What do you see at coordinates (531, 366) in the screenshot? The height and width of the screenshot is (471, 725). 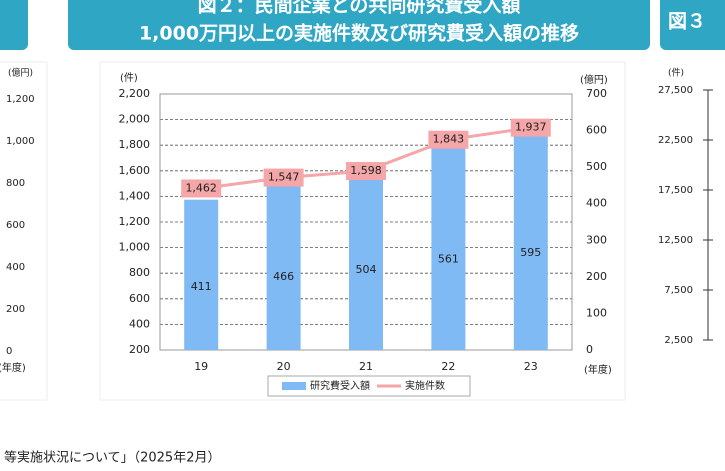 I see `x-tick-label: 23` at bounding box center [531, 366].